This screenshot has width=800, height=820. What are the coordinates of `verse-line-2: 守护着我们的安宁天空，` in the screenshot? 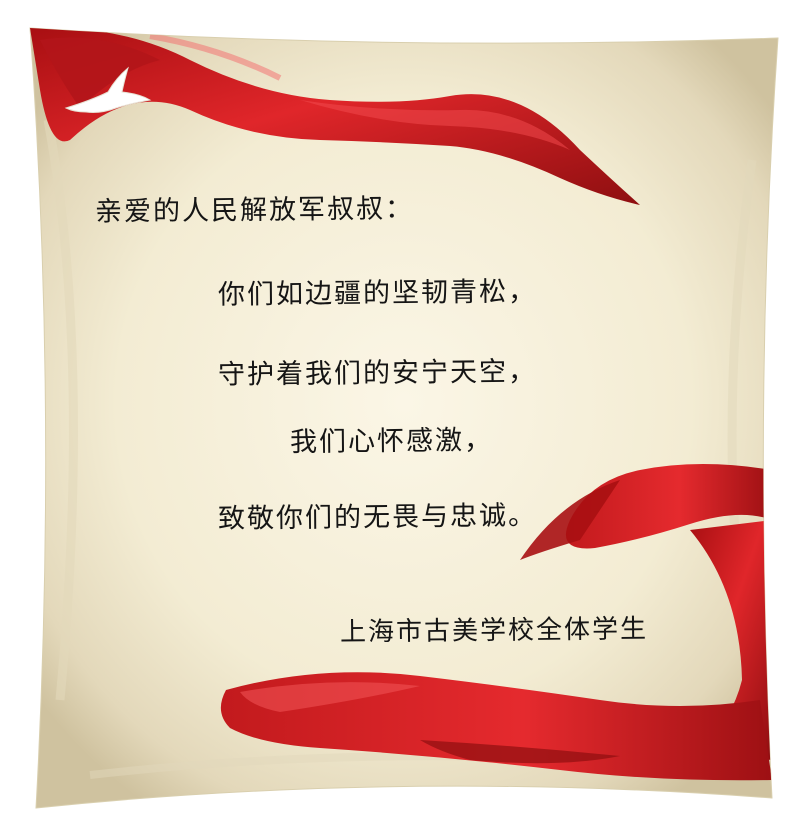 It's located at (377, 373).